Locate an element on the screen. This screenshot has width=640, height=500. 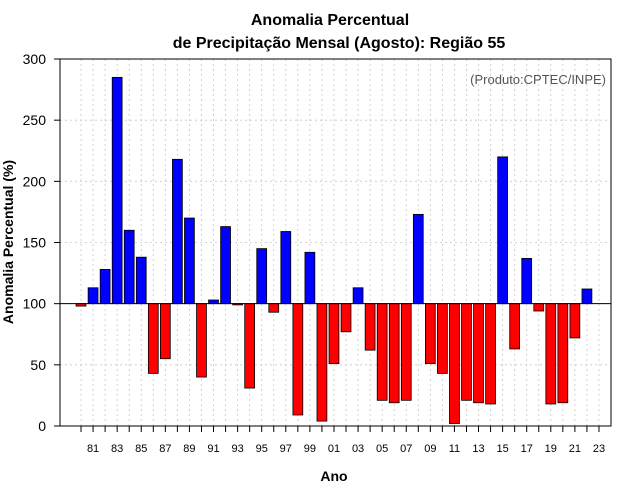
x-tick-label: 01 is located at coordinates (334, 449).